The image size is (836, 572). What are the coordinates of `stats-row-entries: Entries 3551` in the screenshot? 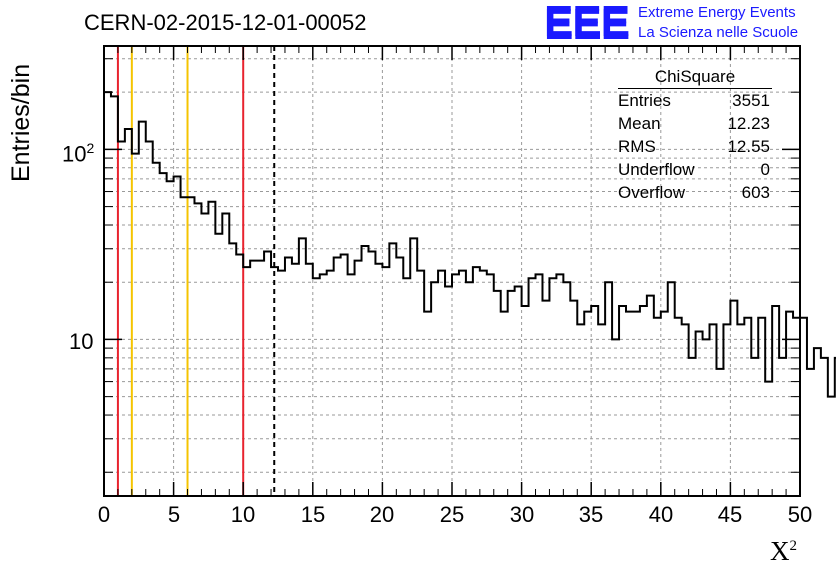 It's located at (695, 100).